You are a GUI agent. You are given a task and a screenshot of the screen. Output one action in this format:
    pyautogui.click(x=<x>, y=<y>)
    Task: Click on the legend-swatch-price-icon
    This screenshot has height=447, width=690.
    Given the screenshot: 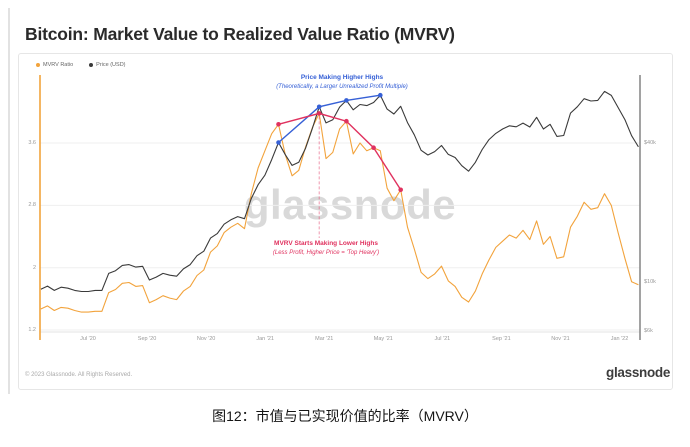 What is the action you would take?
    pyautogui.click(x=91, y=65)
    